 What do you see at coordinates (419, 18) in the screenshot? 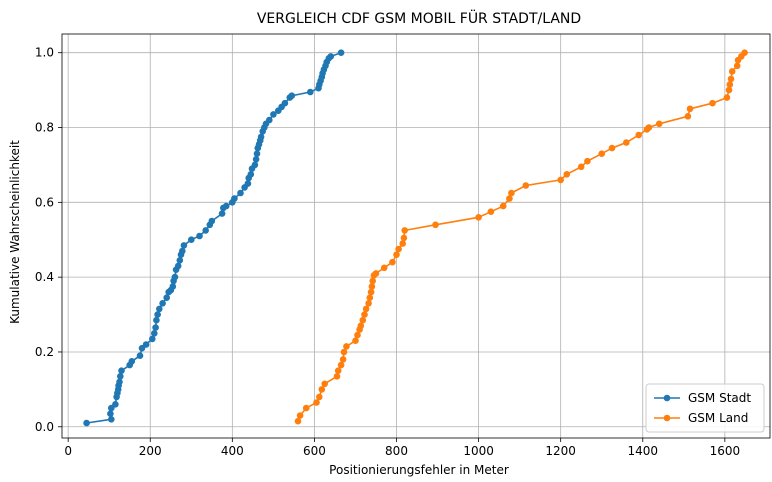
I see `chart-title: VERGLEICH CDF GSM MOBIL FÜR STADT/LAND` at bounding box center [419, 18].